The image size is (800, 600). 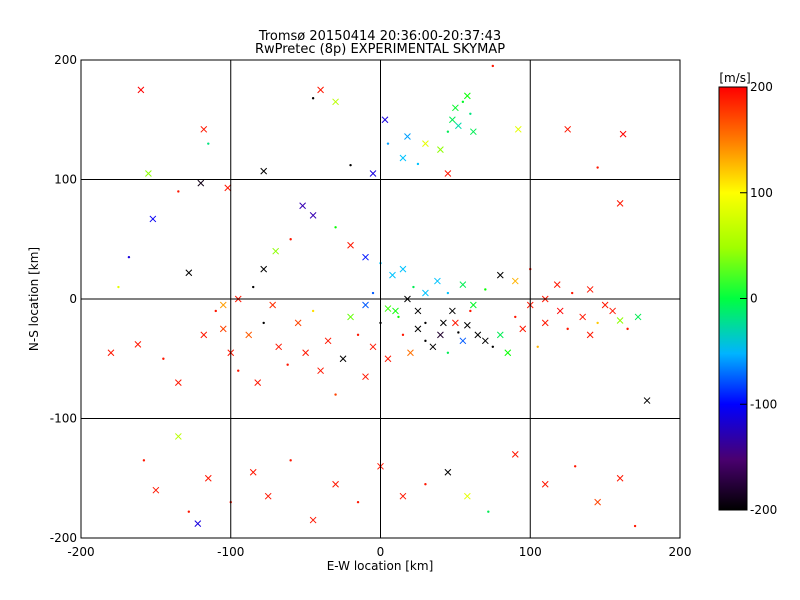 What do you see at coordinates (63, 538) in the screenshot?
I see `y-tick-label: -200` at bounding box center [63, 538].